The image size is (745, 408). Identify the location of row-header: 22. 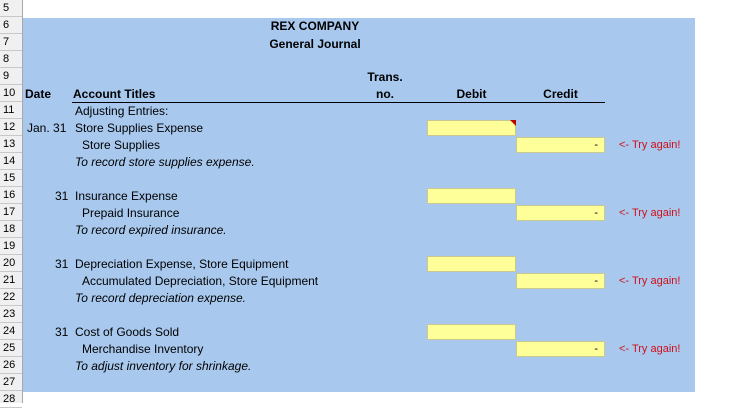
(11, 297).